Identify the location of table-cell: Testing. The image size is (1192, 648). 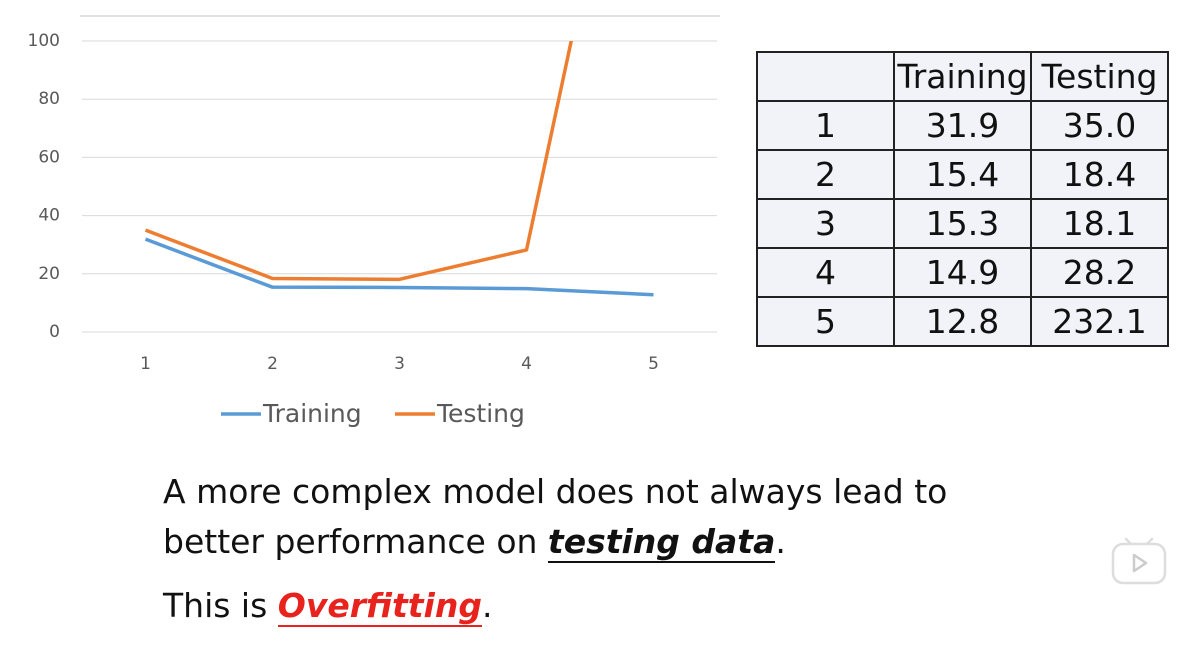
(1099, 76).